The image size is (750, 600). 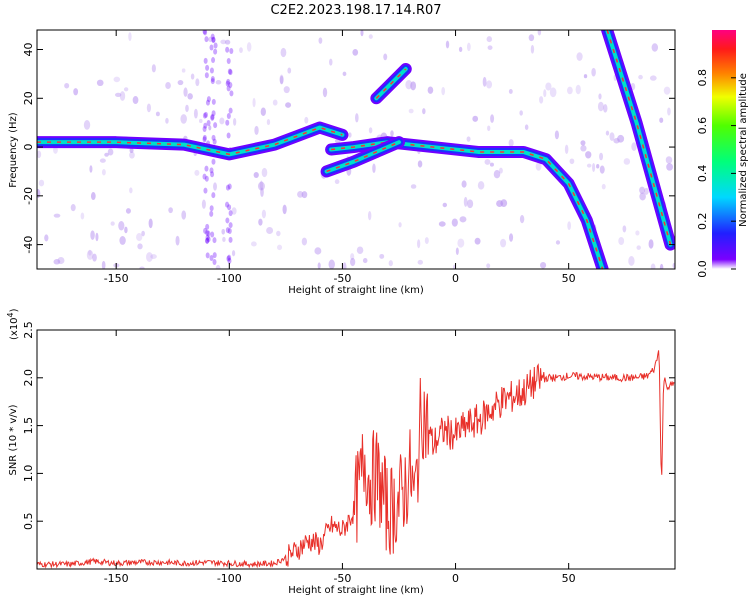 What do you see at coordinates (13, 439) in the screenshot?
I see `snr-y-label: SNR (10 * v/v)` at bounding box center [13, 439].